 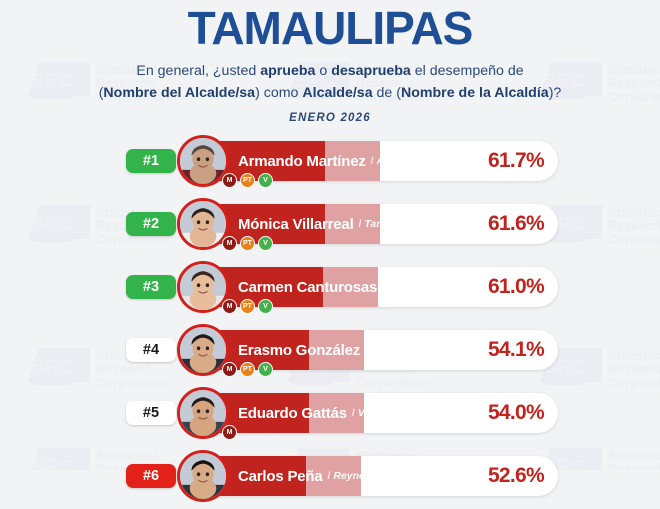 I want to click on party-logos: M, so click(x=229, y=432).